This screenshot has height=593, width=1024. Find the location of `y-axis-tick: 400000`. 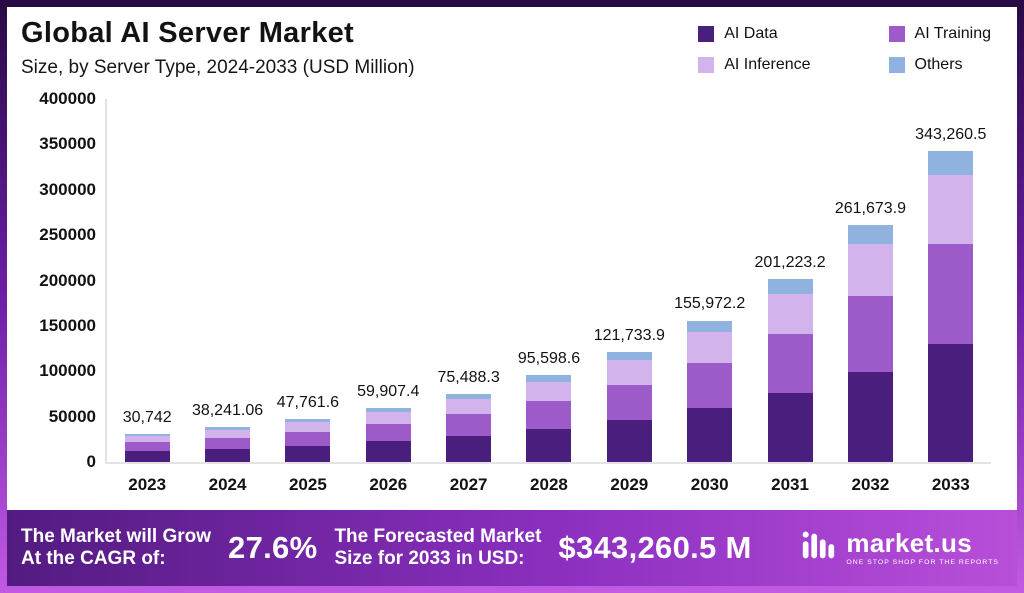

y-axis-tick: 400000 is located at coordinates (67, 98).